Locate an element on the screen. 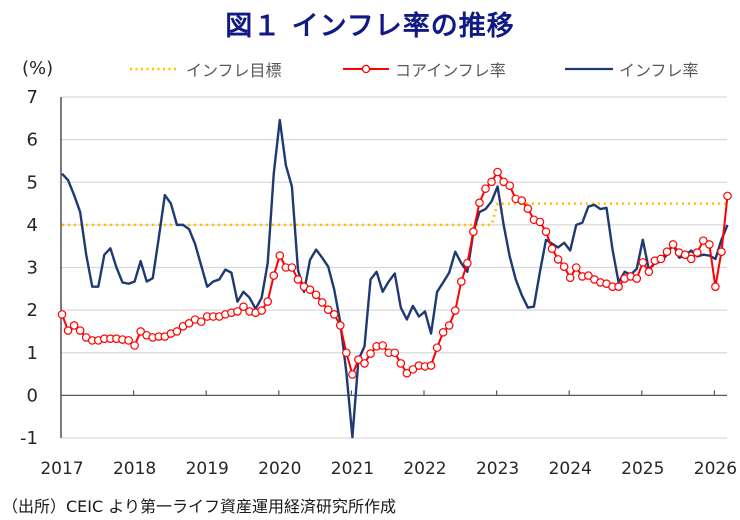  chart-title: 図１ インフレ率の推移 is located at coordinates (370, 26).